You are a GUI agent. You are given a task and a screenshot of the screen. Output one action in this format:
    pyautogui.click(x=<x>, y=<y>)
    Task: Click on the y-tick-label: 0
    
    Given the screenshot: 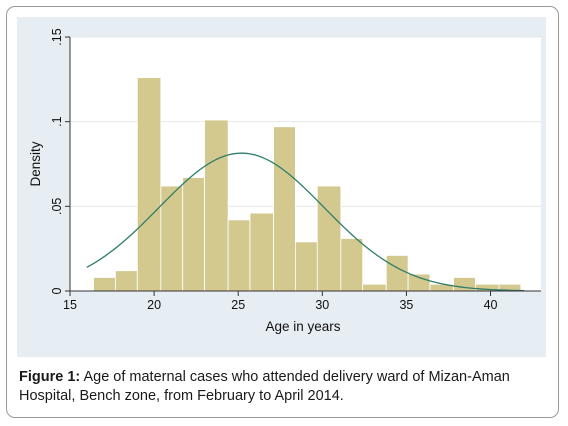 What is the action you would take?
    pyautogui.click(x=57, y=290)
    